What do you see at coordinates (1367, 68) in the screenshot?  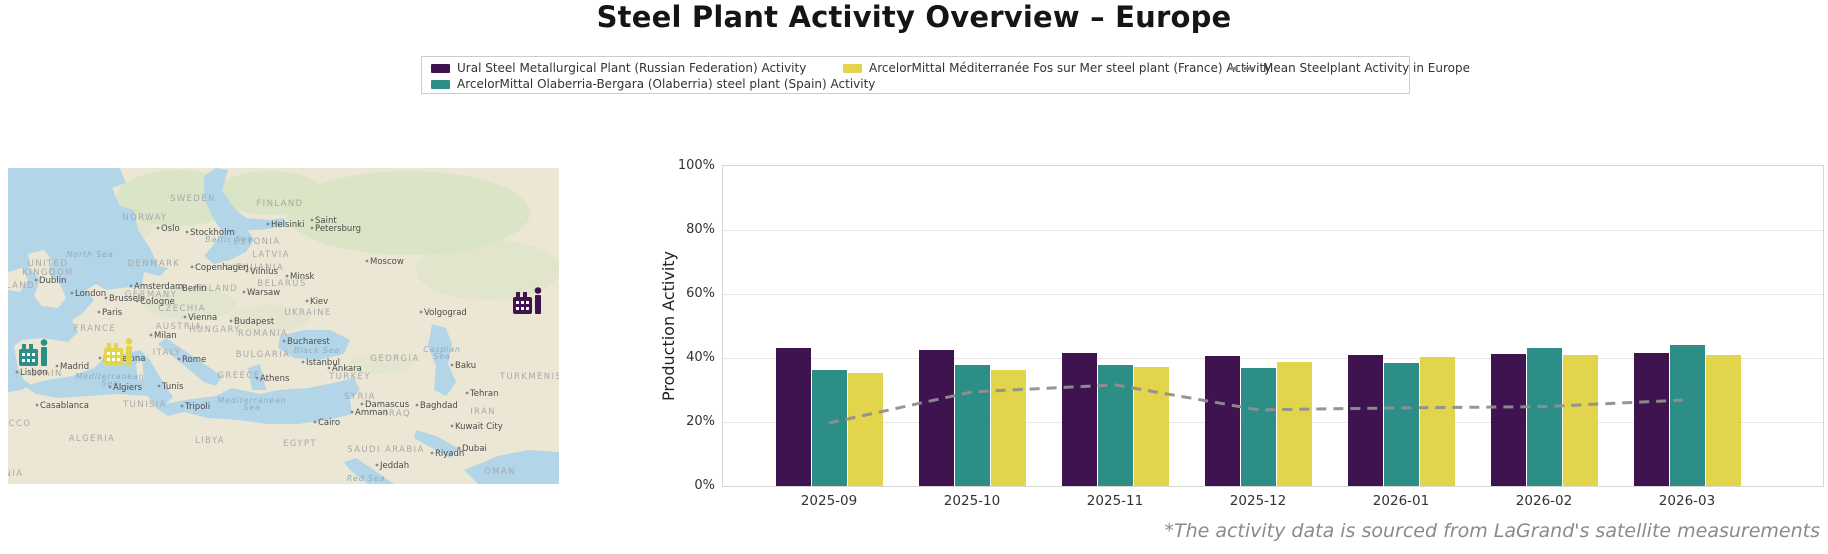 I see `legend-label: Mean Steelplant Activity in Europe` at bounding box center [1367, 68].